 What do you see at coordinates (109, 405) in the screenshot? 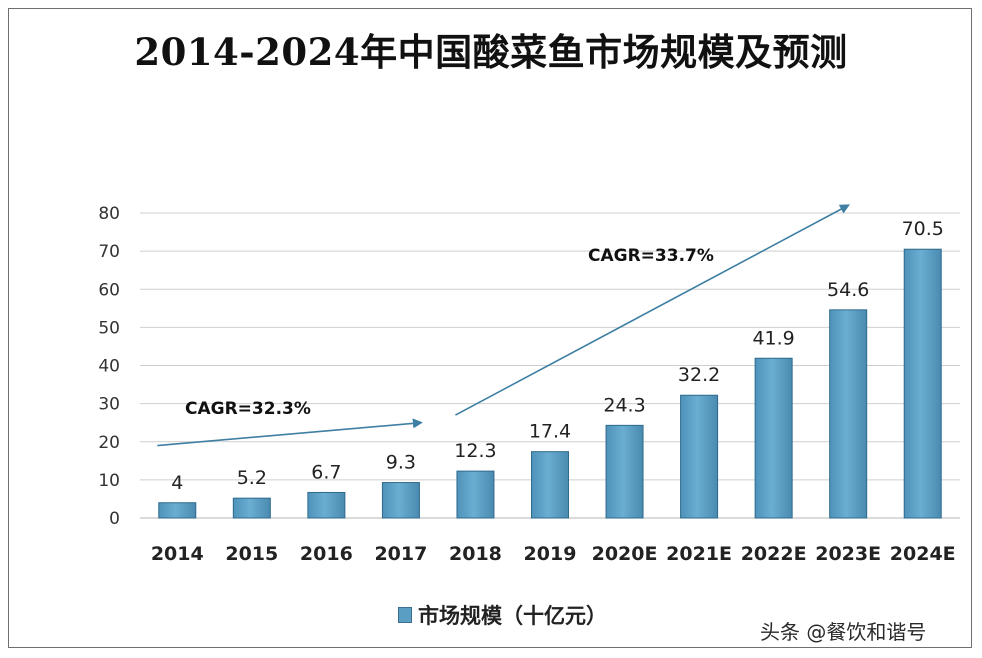
I see `y-tick-label: 30` at bounding box center [109, 405].